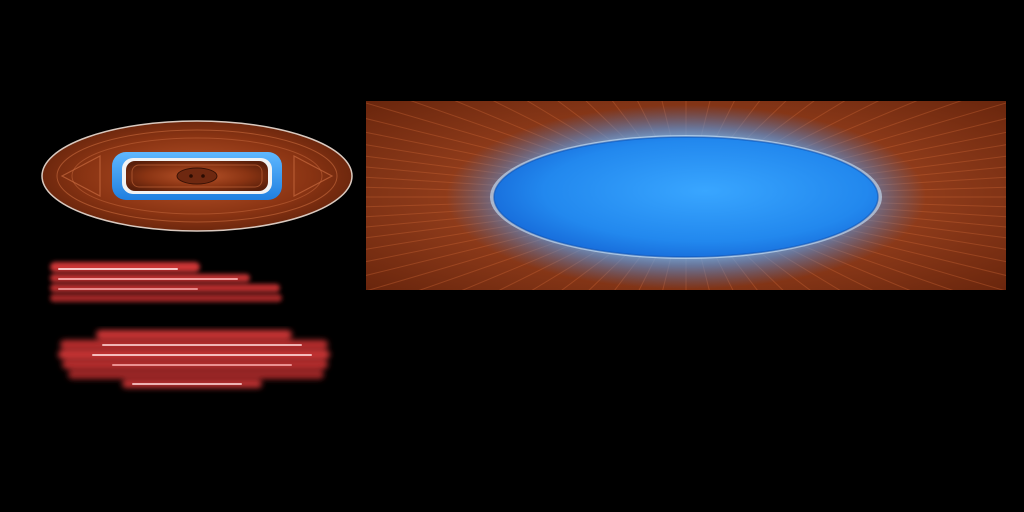 The image size is (1024, 512). I want to click on surfboard-emblem, so click(197, 176).